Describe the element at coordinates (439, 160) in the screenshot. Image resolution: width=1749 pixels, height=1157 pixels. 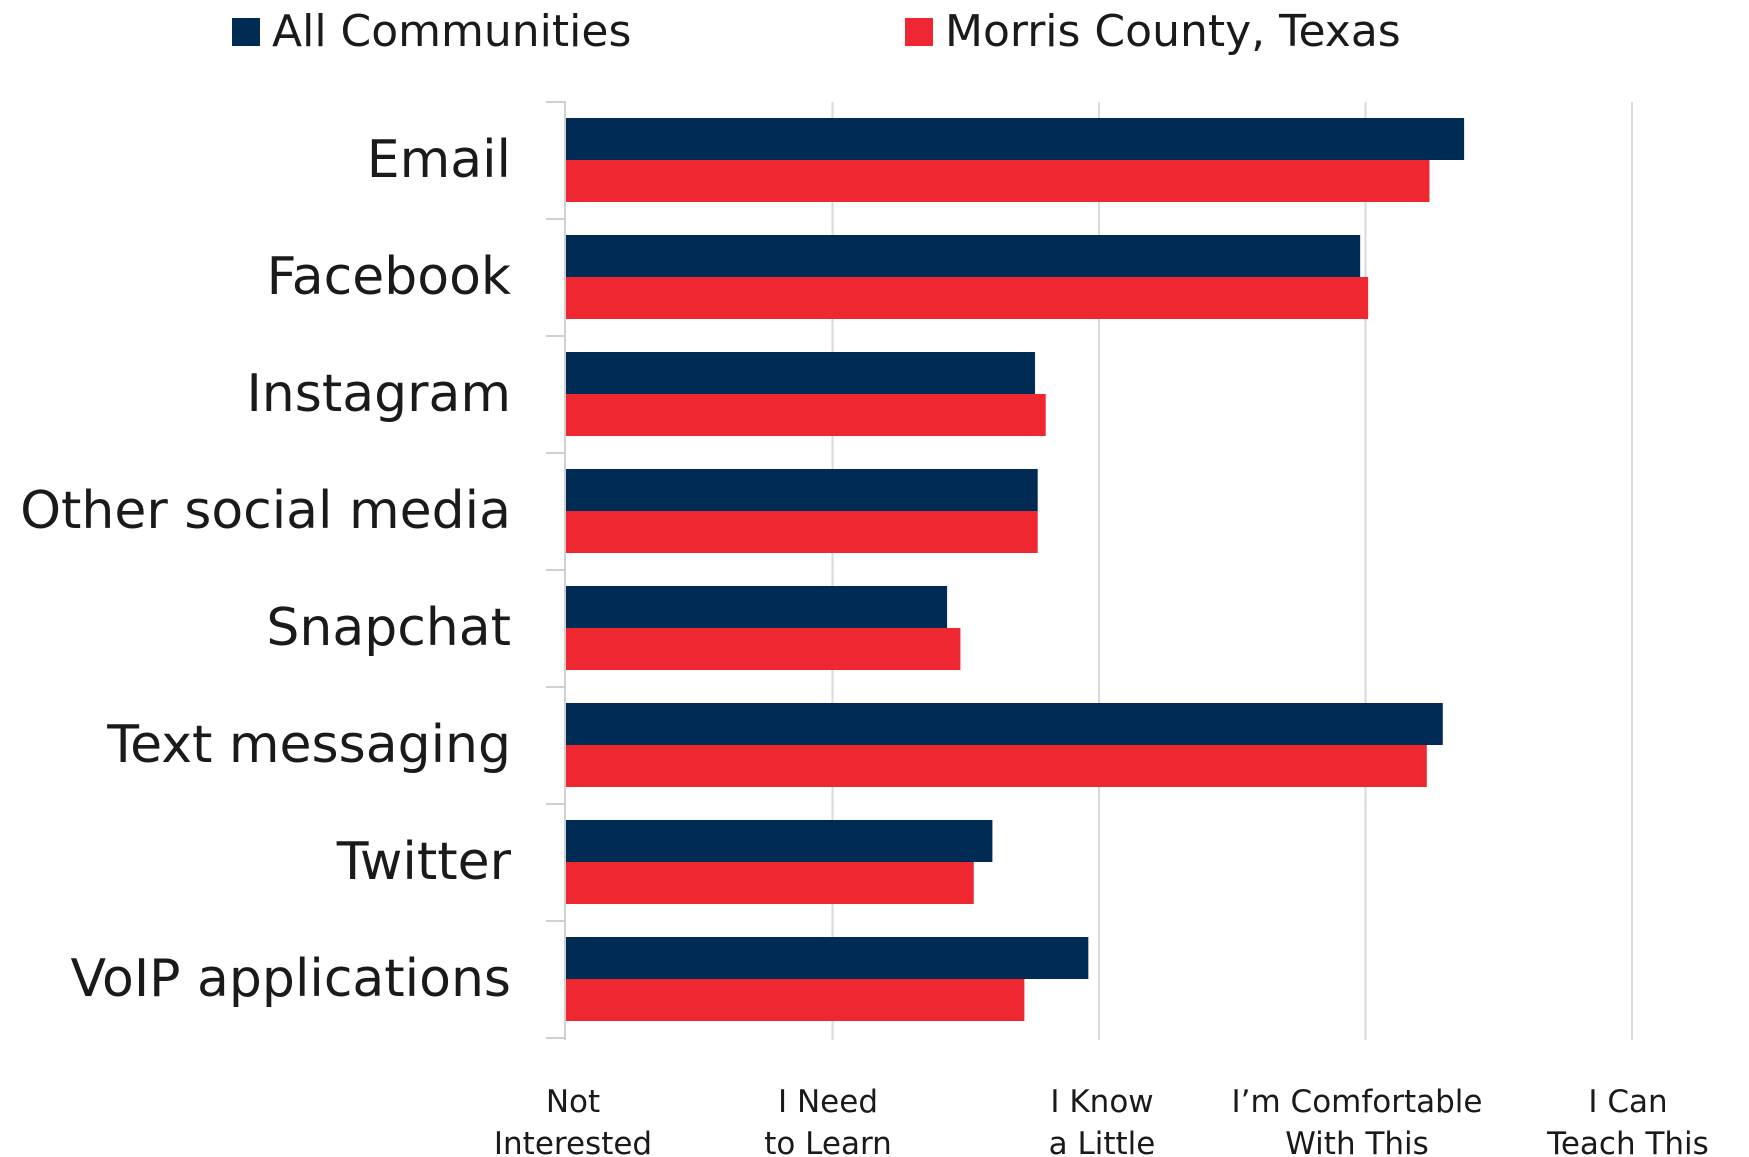
I see `category-label: Email` at that location.